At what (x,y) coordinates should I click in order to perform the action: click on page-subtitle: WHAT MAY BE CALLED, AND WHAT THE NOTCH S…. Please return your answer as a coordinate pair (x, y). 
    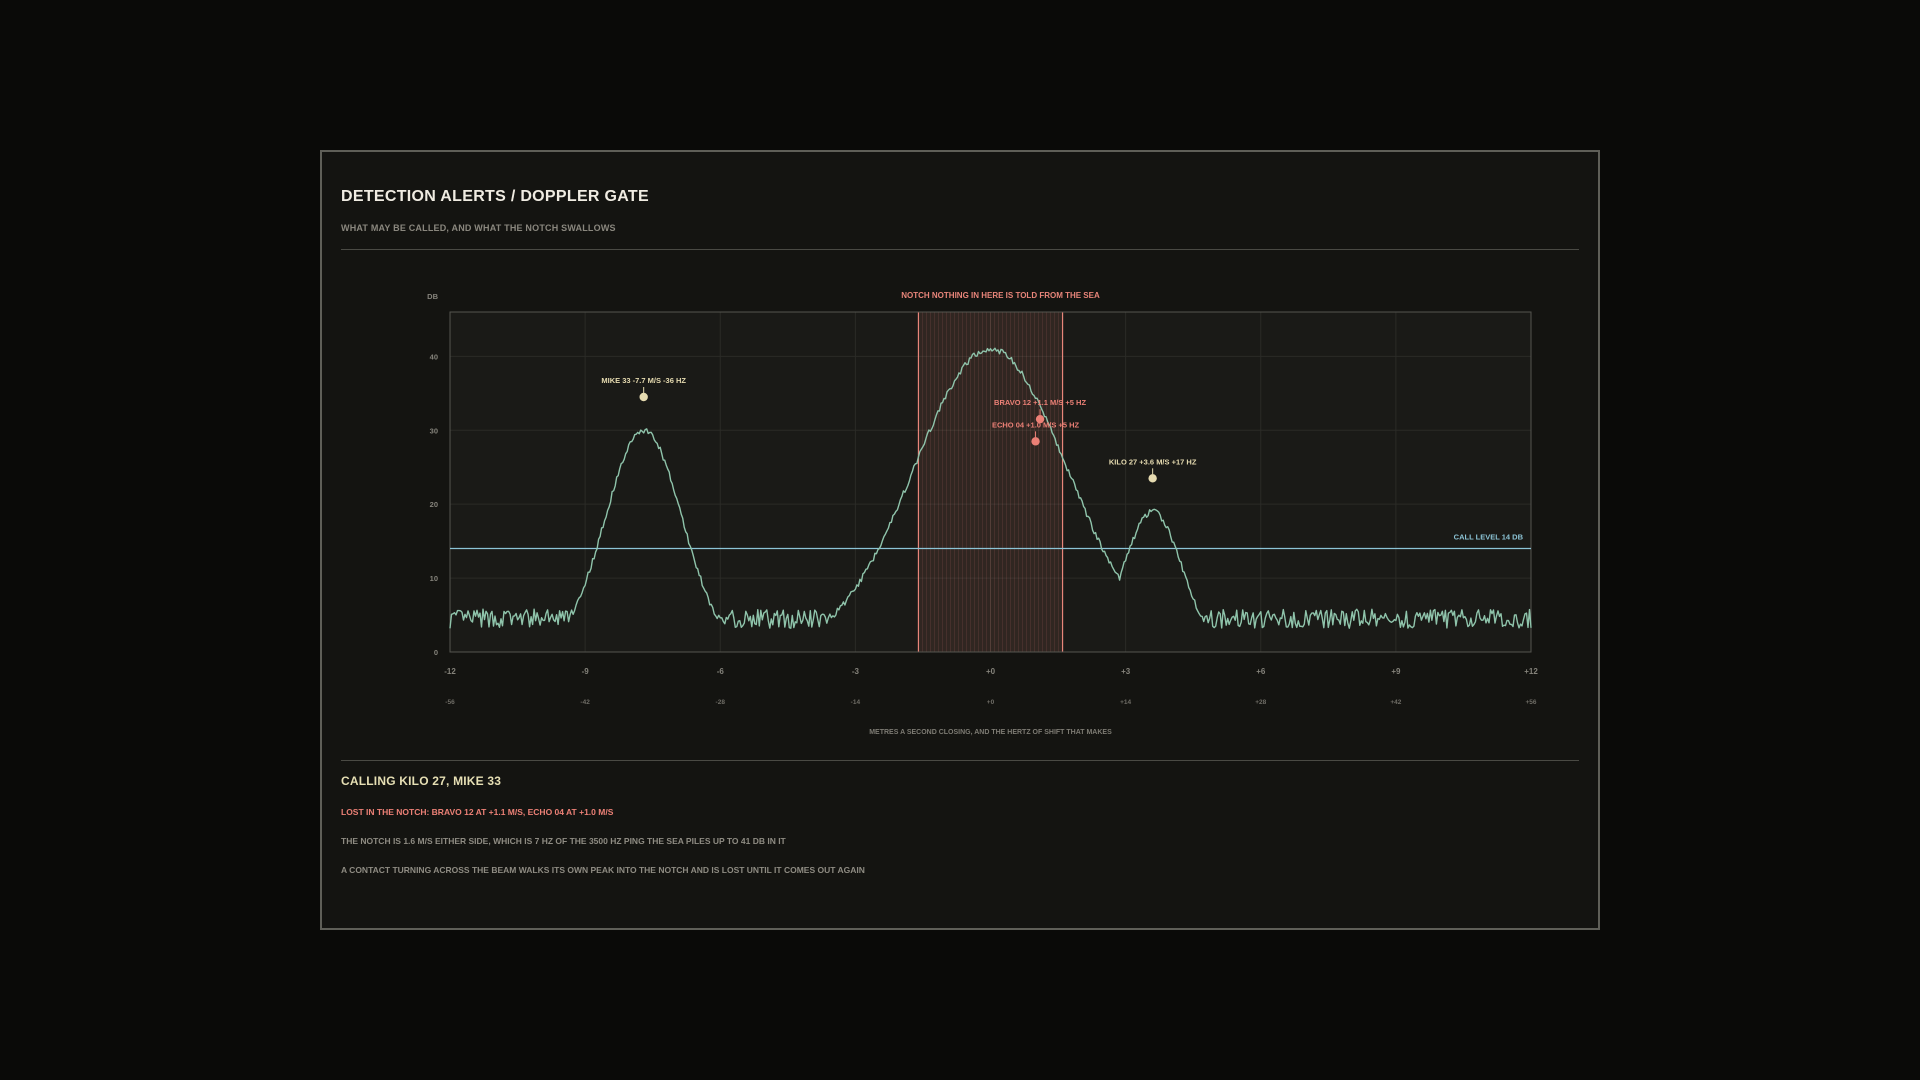
    Looking at the image, I should click on (478, 228).